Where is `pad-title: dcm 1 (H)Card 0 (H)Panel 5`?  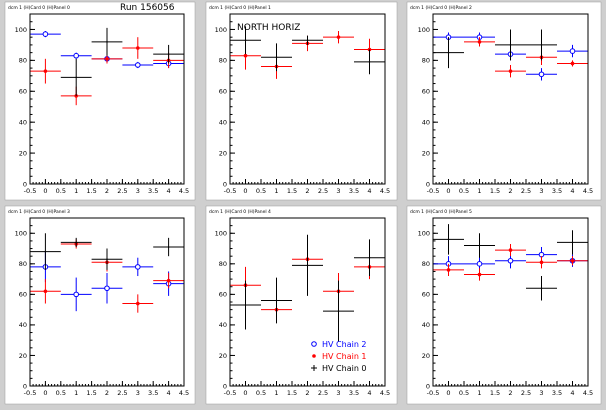 pad-title: dcm 1 (H)Card 0 (H)Panel 5 is located at coordinates (441, 212).